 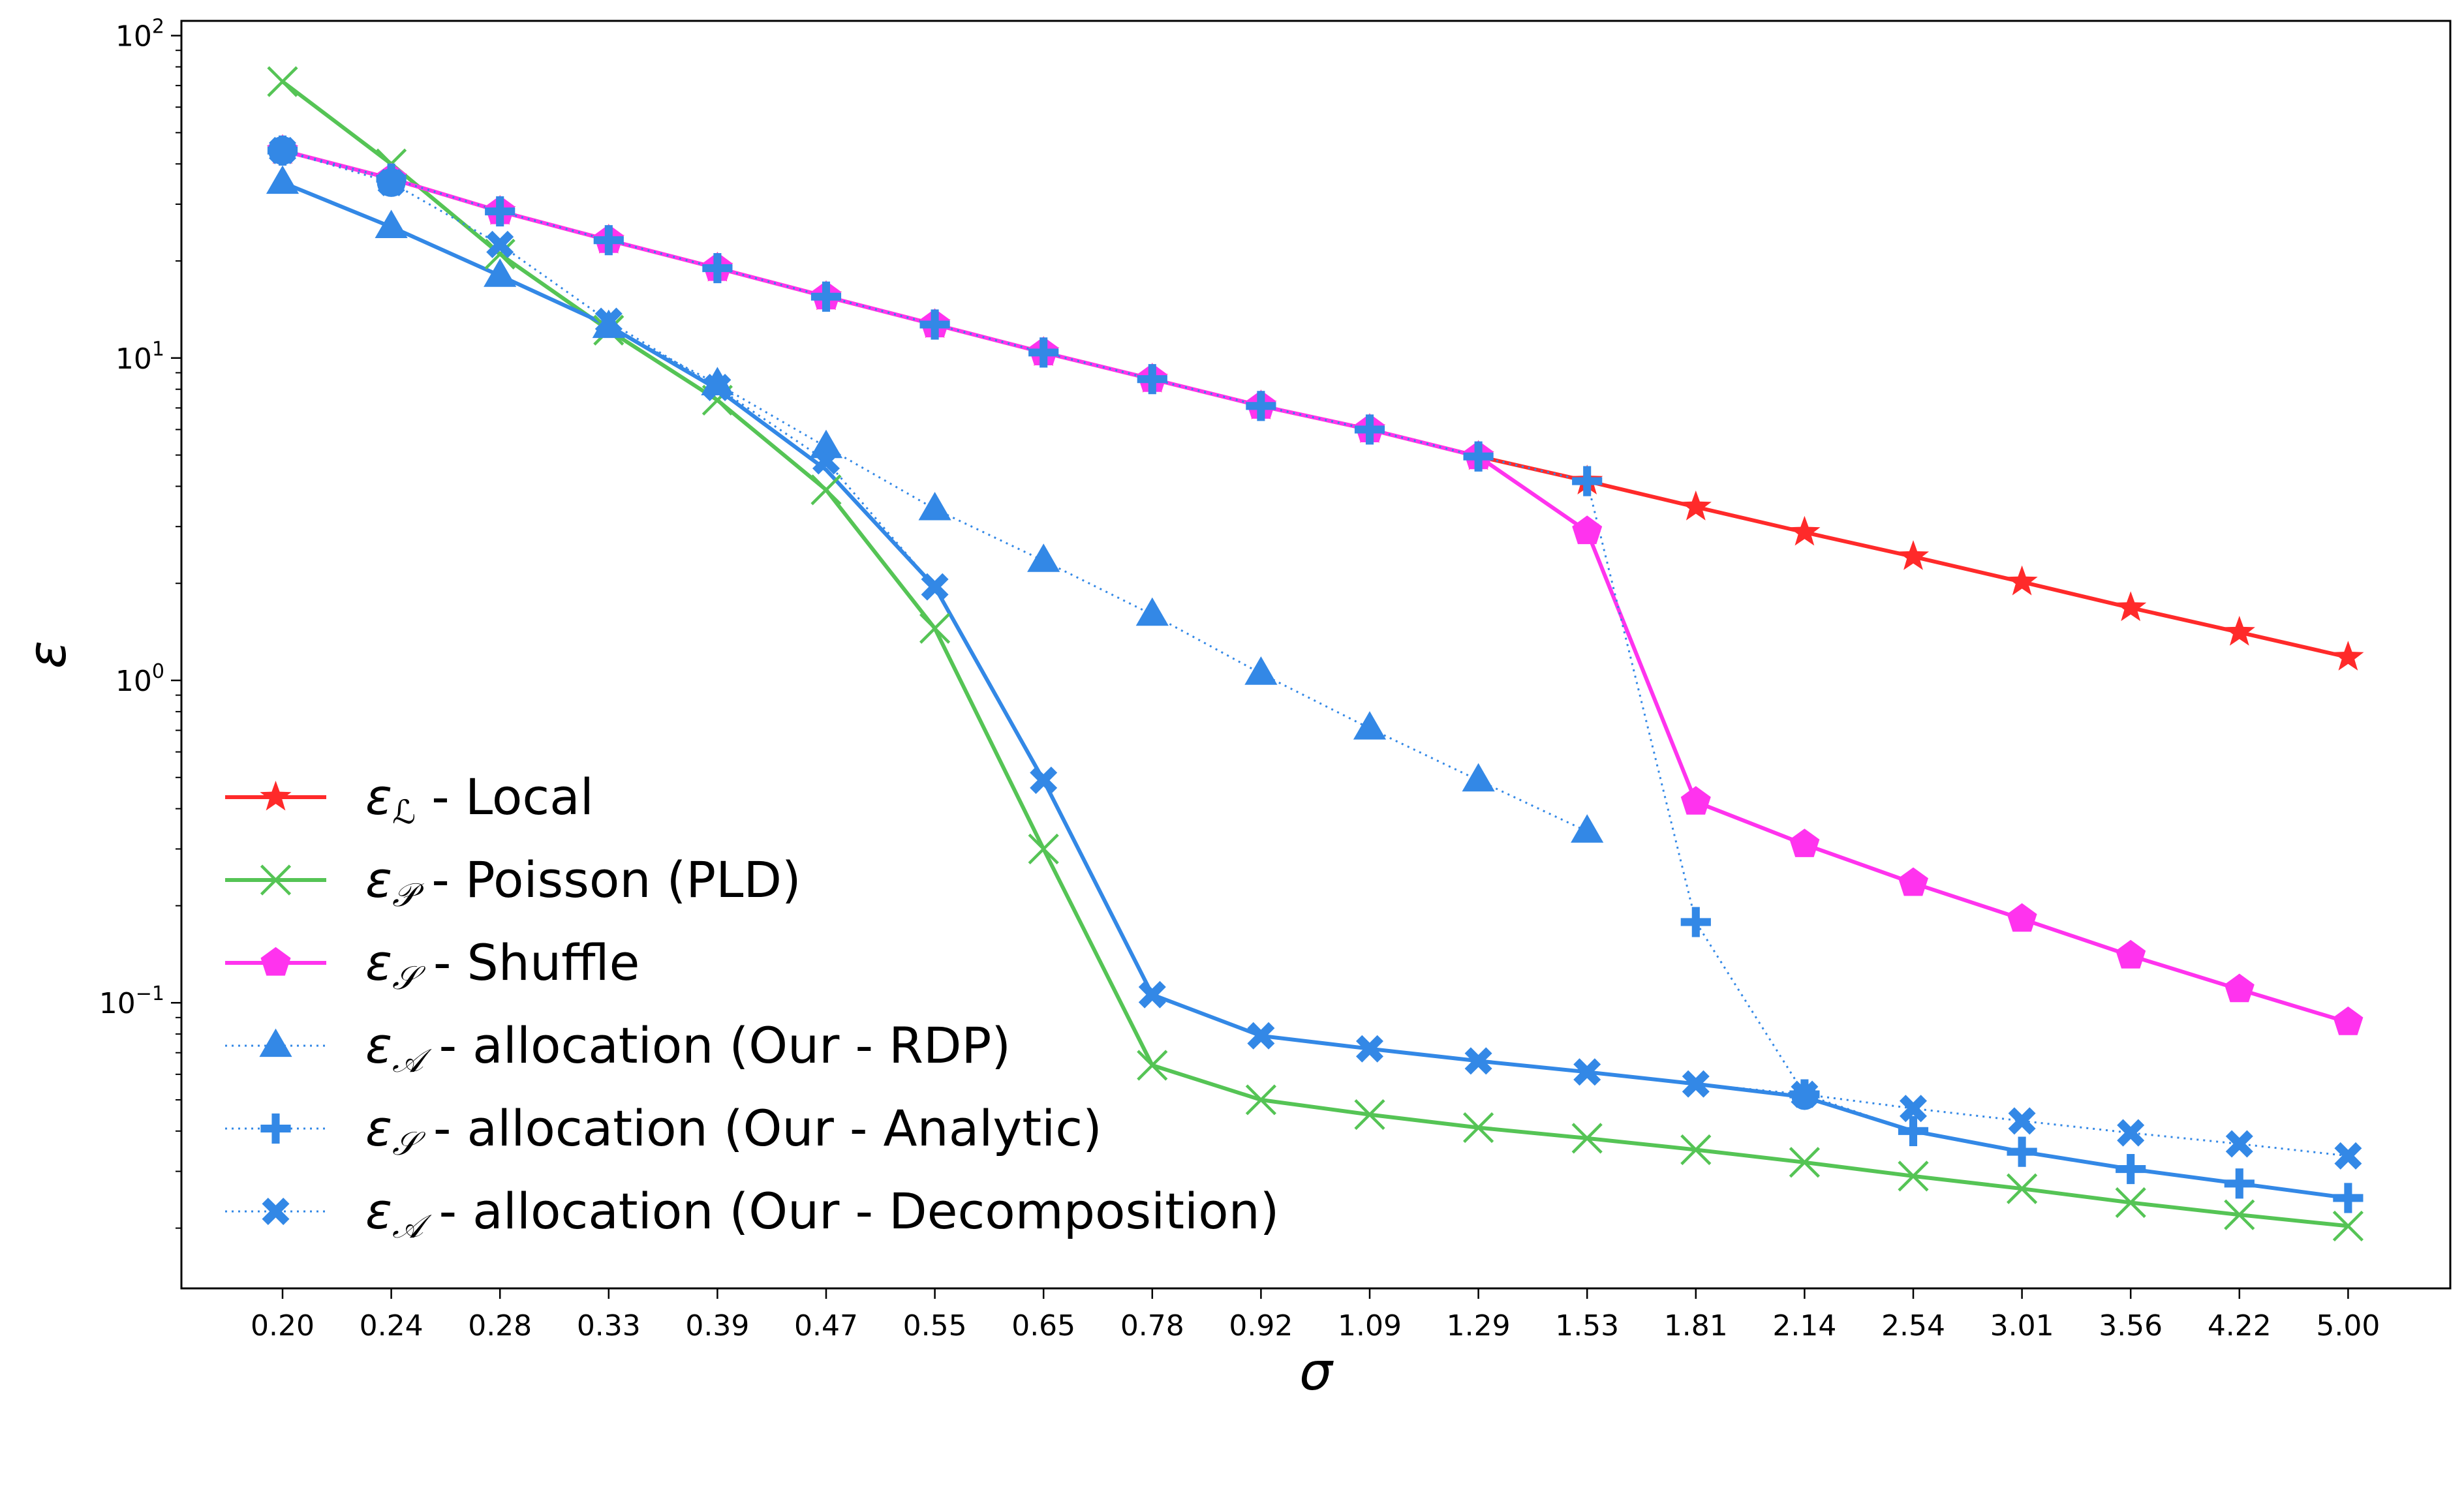 What do you see at coordinates (502, 965) in the screenshot?
I see `legend-label: ε𝒮 - Shuffle` at bounding box center [502, 965].